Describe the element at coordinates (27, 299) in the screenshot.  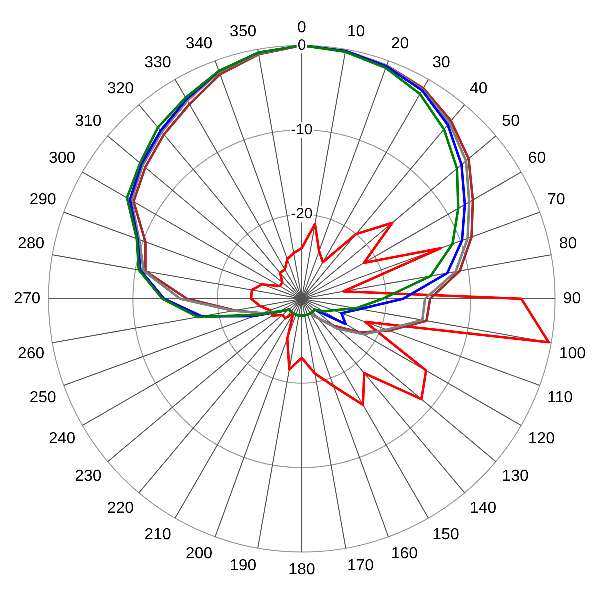
I see `spoke-label: 270` at that location.